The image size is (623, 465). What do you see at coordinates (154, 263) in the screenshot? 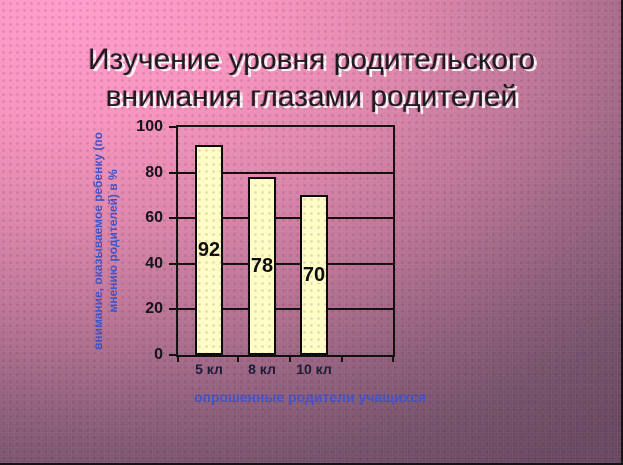
I see `y-tick-label-40: 40` at bounding box center [154, 263].